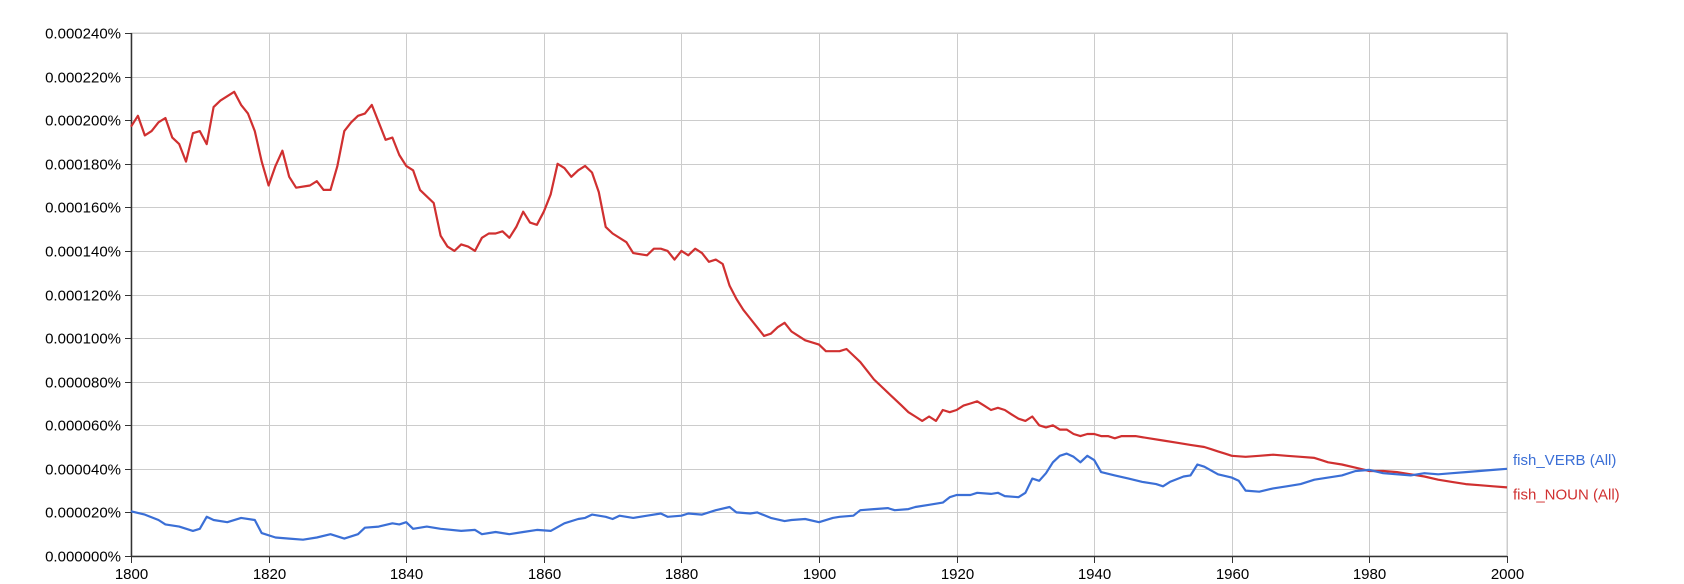 This screenshot has height=584, width=1684. What do you see at coordinates (83, 252) in the screenshot?
I see `y-tick-label: 0.000140%` at bounding box center [83, 252].